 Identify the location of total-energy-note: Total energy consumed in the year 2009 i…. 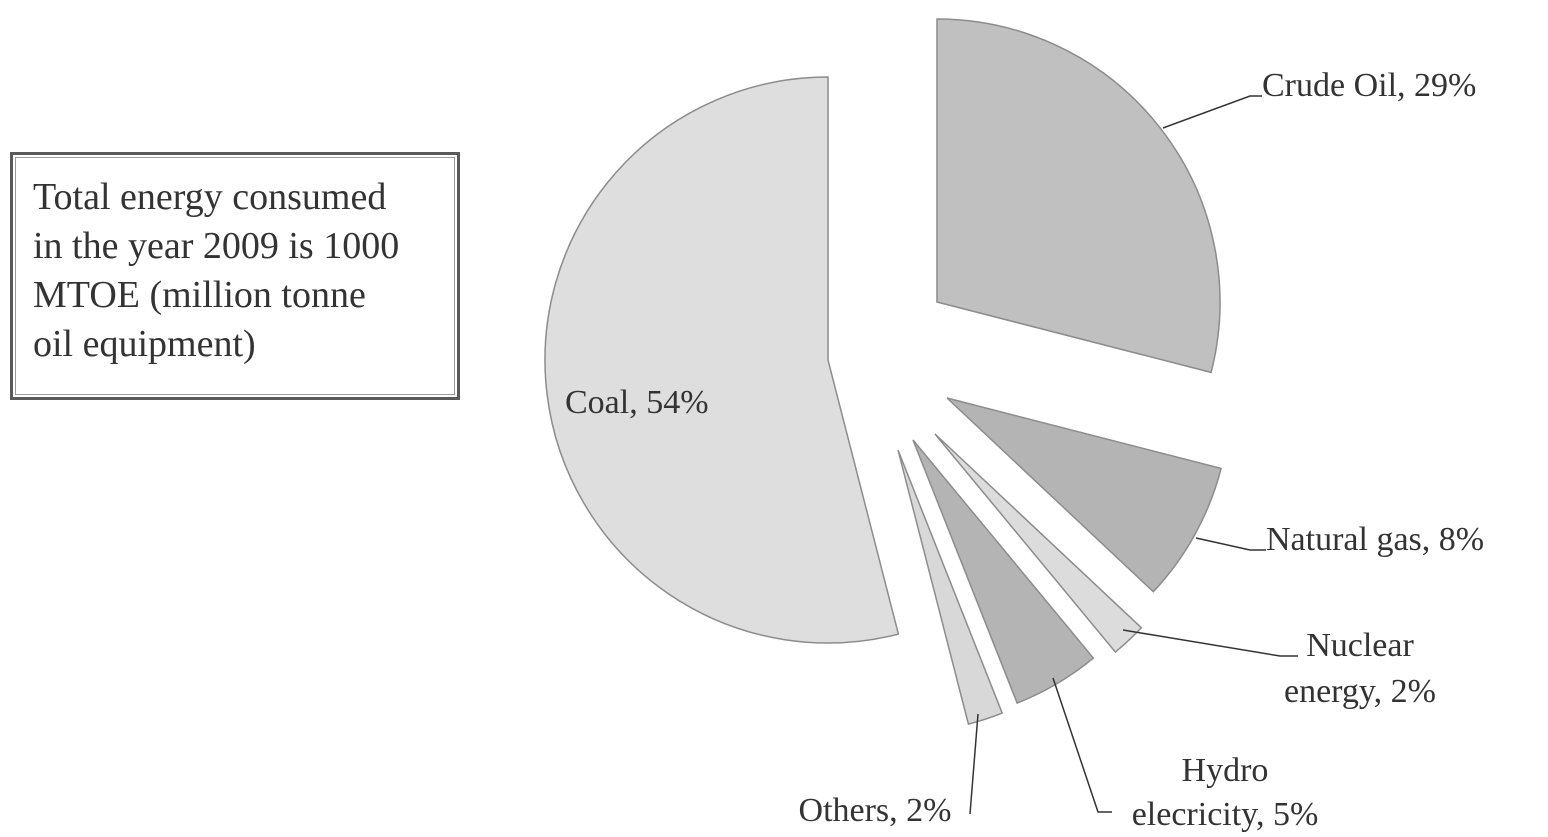
(235, 276).